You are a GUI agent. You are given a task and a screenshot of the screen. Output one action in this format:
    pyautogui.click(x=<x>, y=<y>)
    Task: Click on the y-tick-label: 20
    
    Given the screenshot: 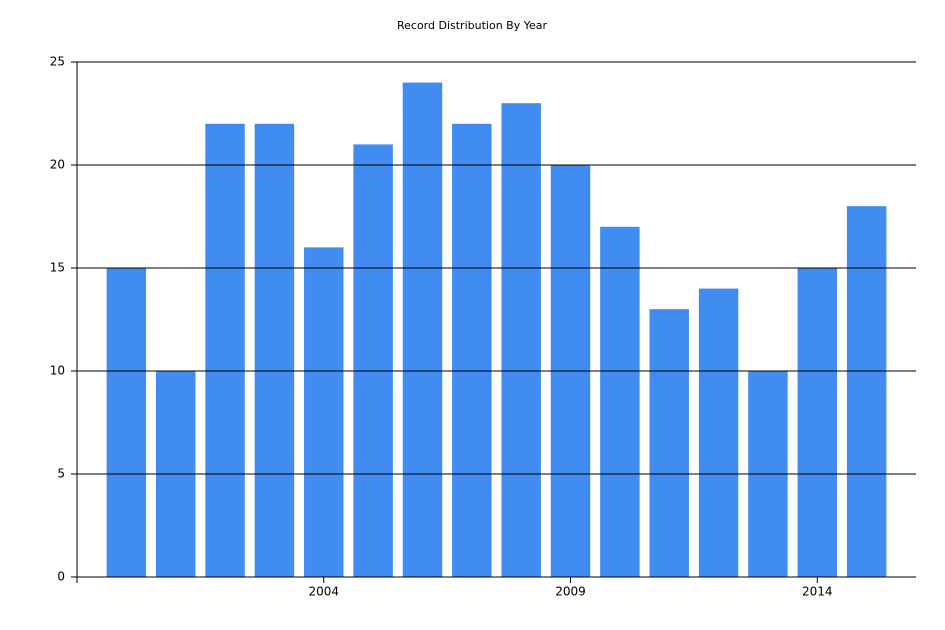 What is the action you would take?
    pyautogui.click(x=57, y=165)
    